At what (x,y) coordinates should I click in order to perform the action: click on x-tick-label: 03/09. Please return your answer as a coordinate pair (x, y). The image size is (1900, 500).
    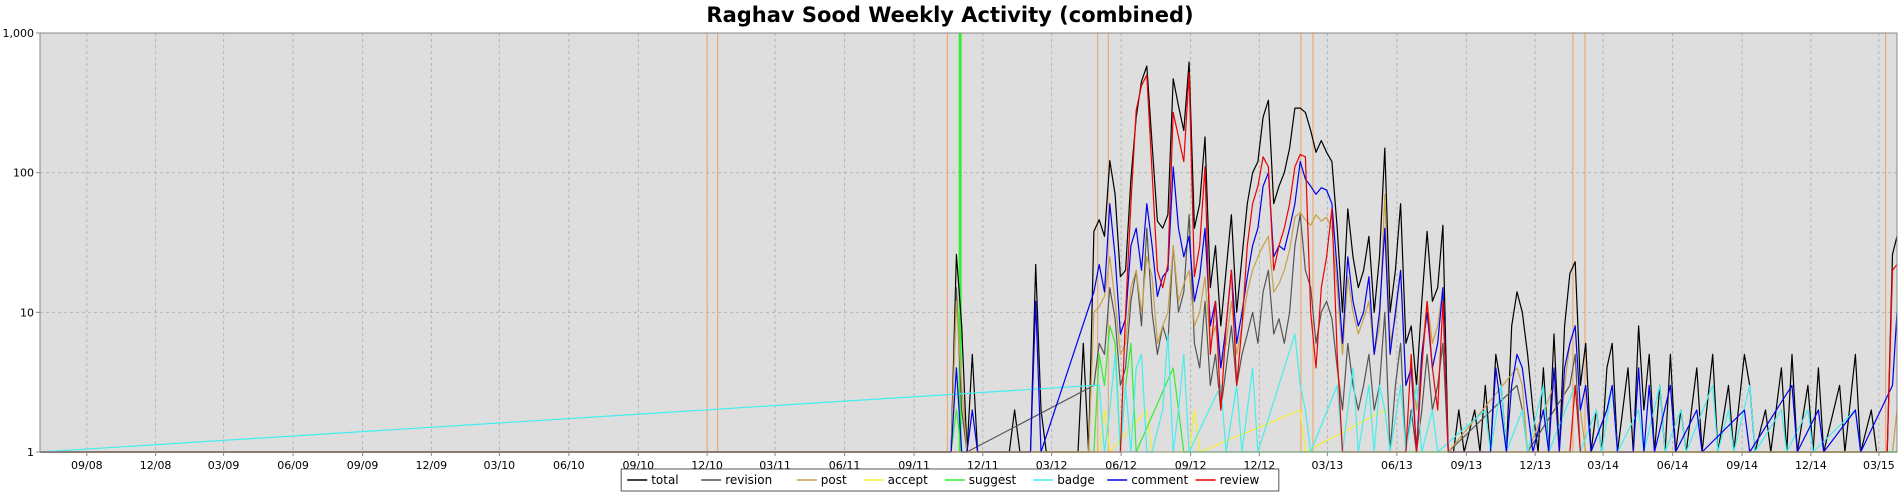
    Looking at the image, I should click on (224, 465).